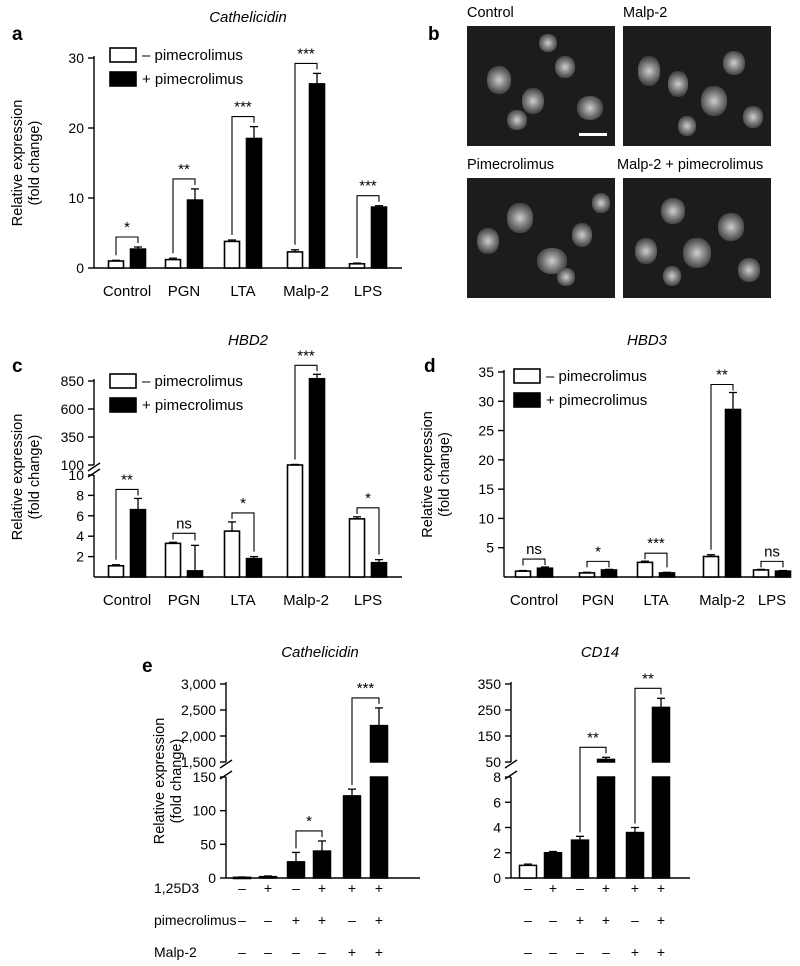 The image size is (800, 966). Describe the element at coordinates (486, 460) in the screenshot. I see `y-tick-label: 20` at that location.